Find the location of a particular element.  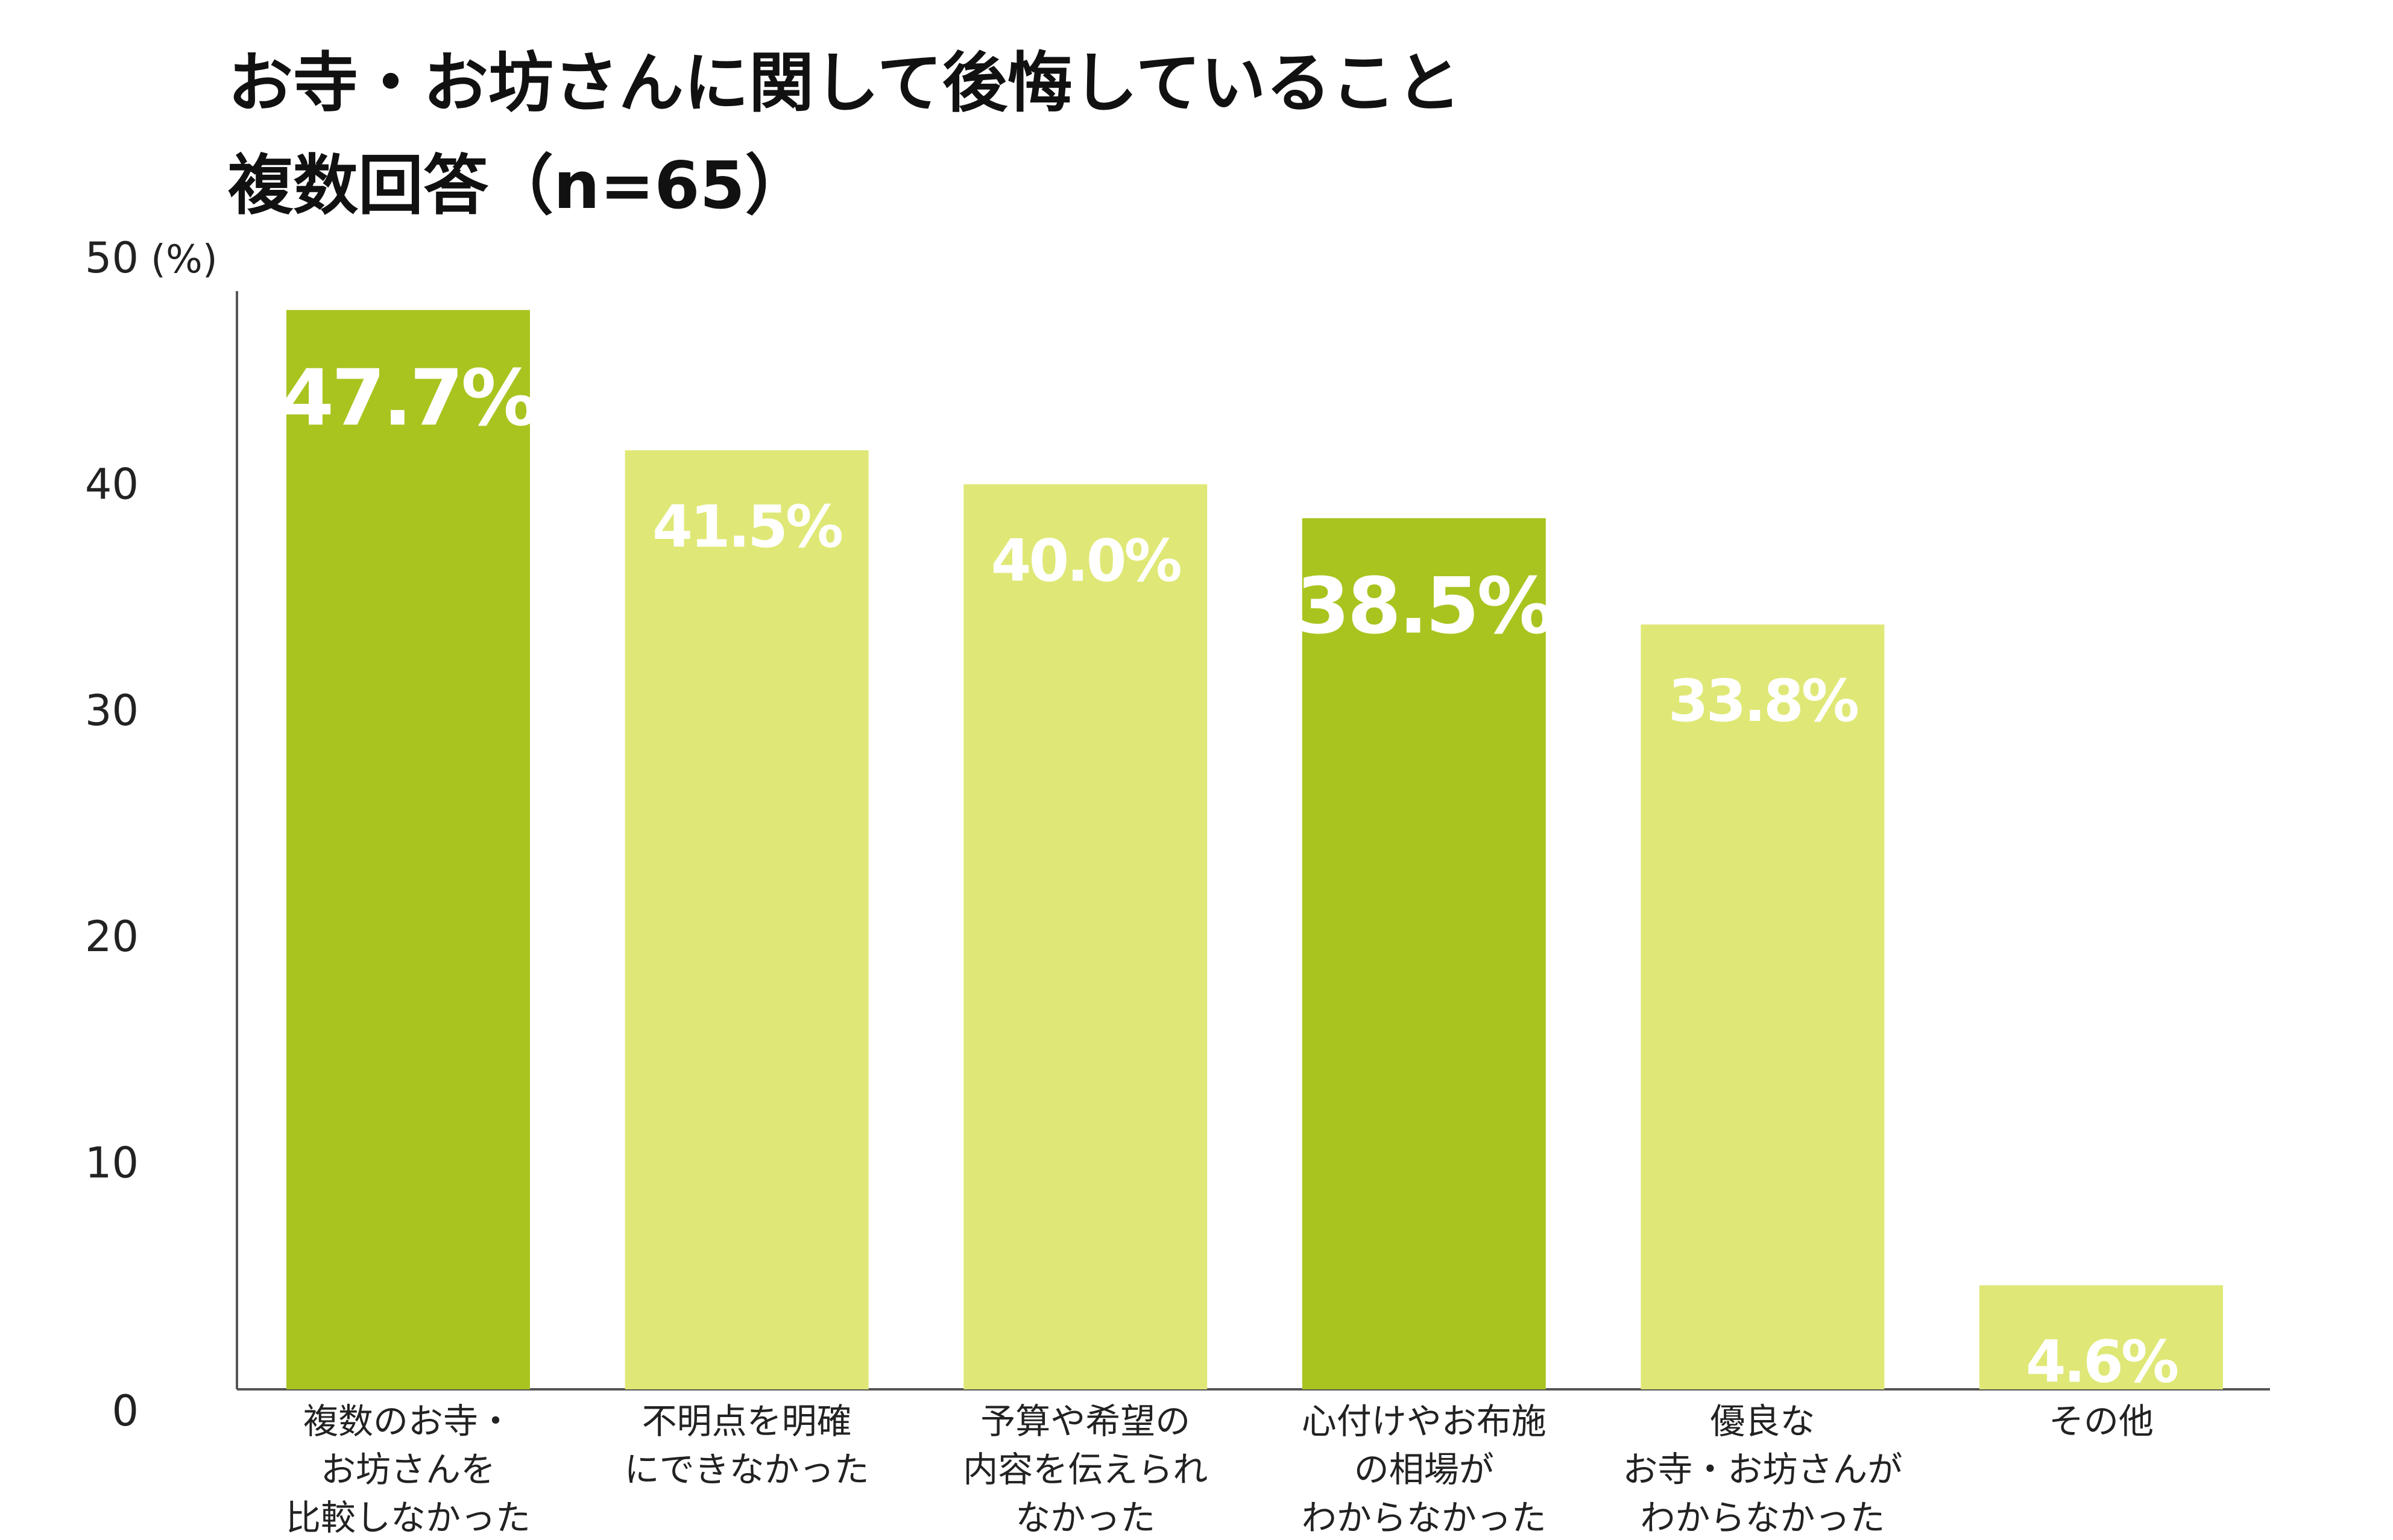

x-category-label: 複数のお寺・お坊さんを比較しなかった is located at coordinates (408, 1469).